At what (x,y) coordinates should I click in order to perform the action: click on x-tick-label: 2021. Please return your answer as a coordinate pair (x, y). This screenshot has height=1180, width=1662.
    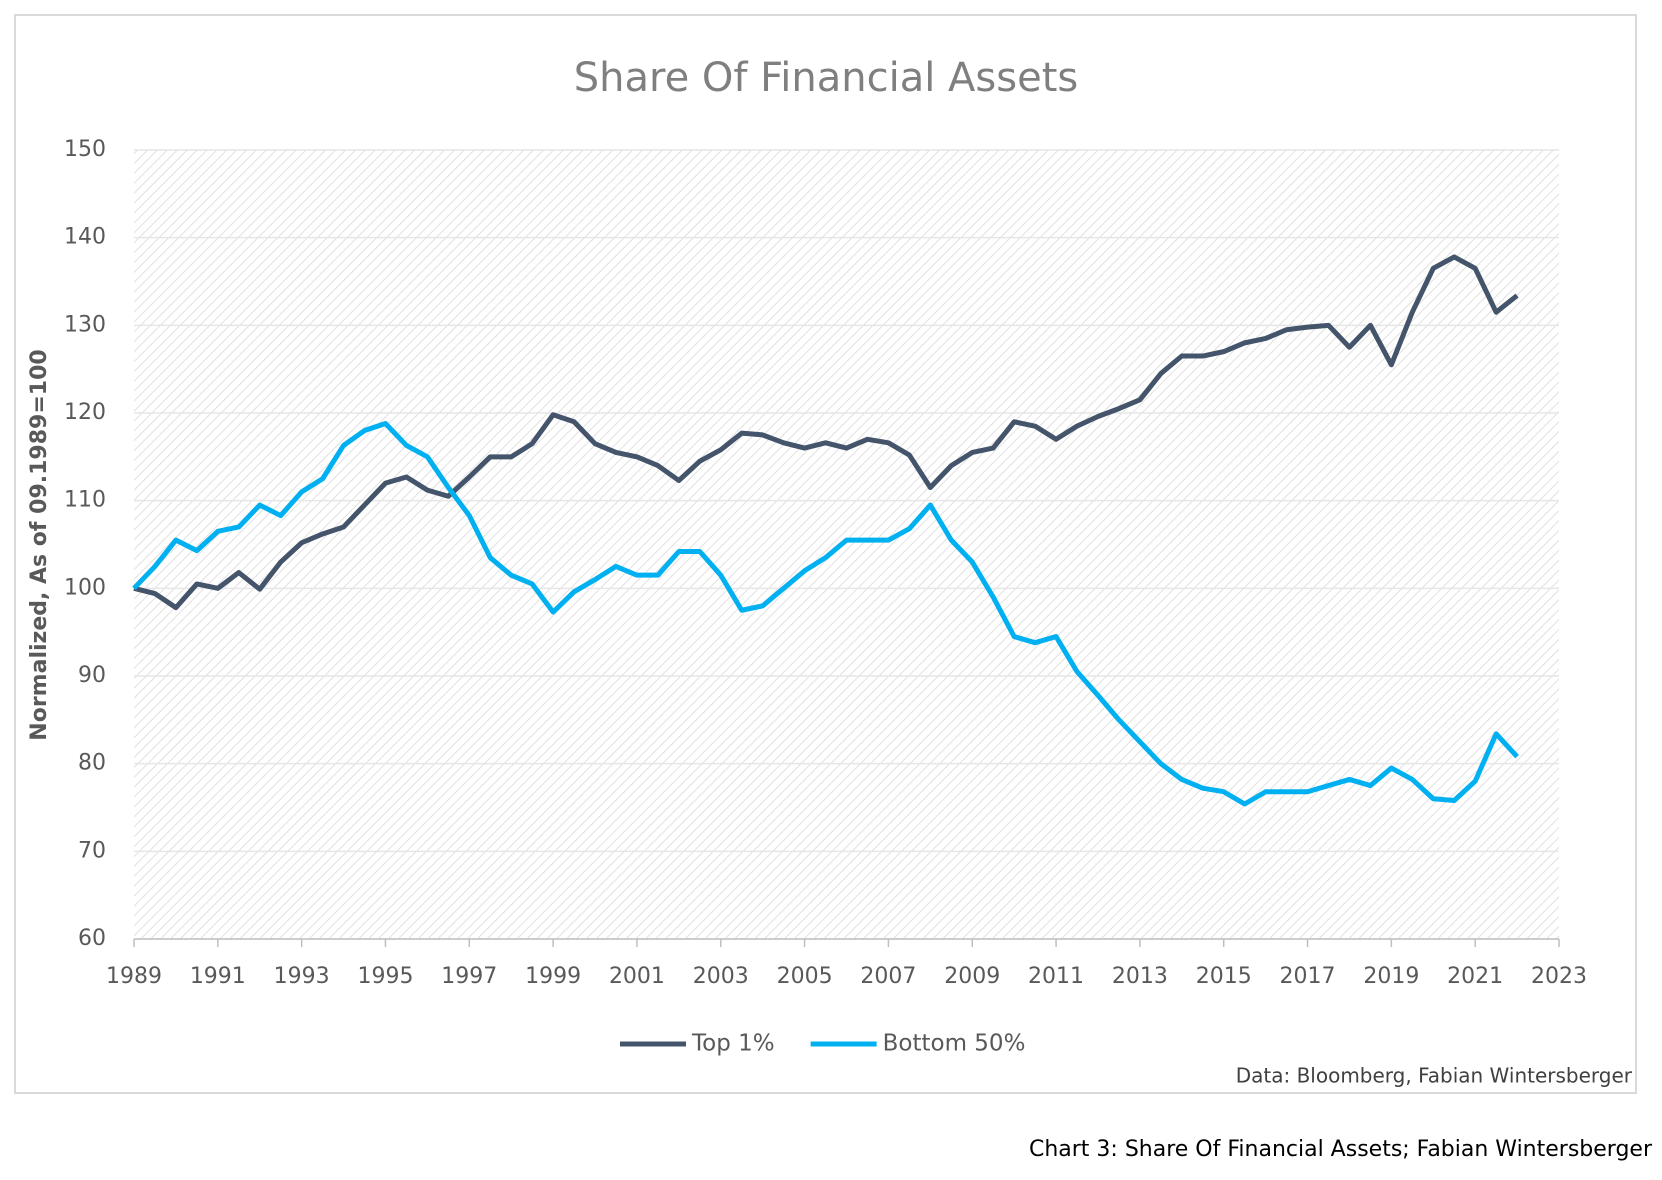
    Looking at the image, I should click on (1475, 976).